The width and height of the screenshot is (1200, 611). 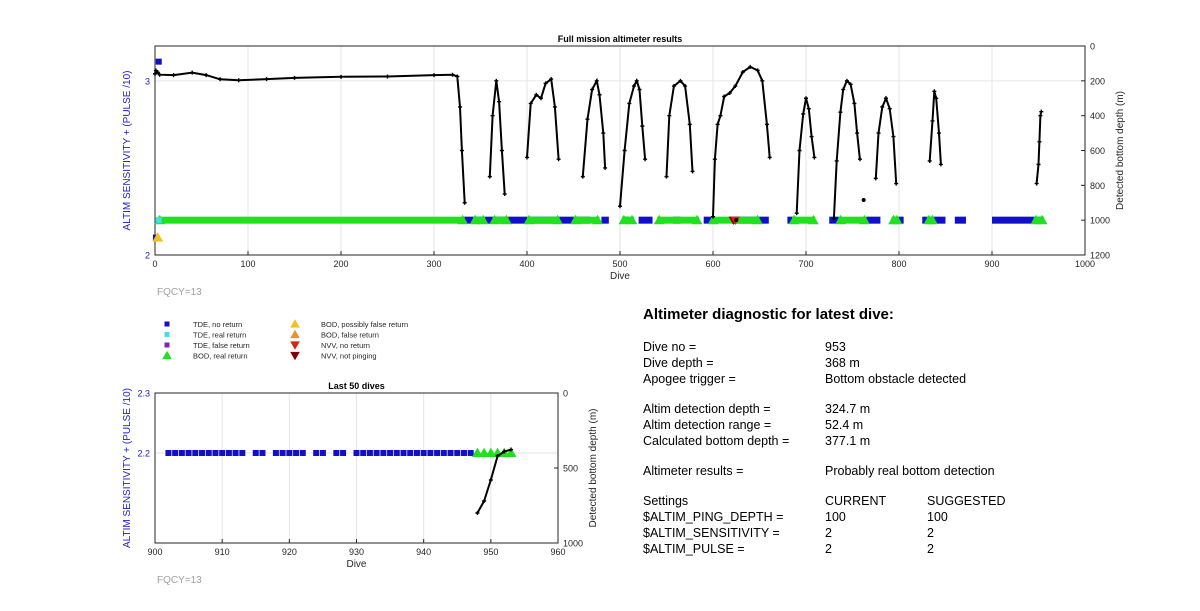 I want to click on fqcy-annotation: FQCY=13, so click(x=179, y=292).